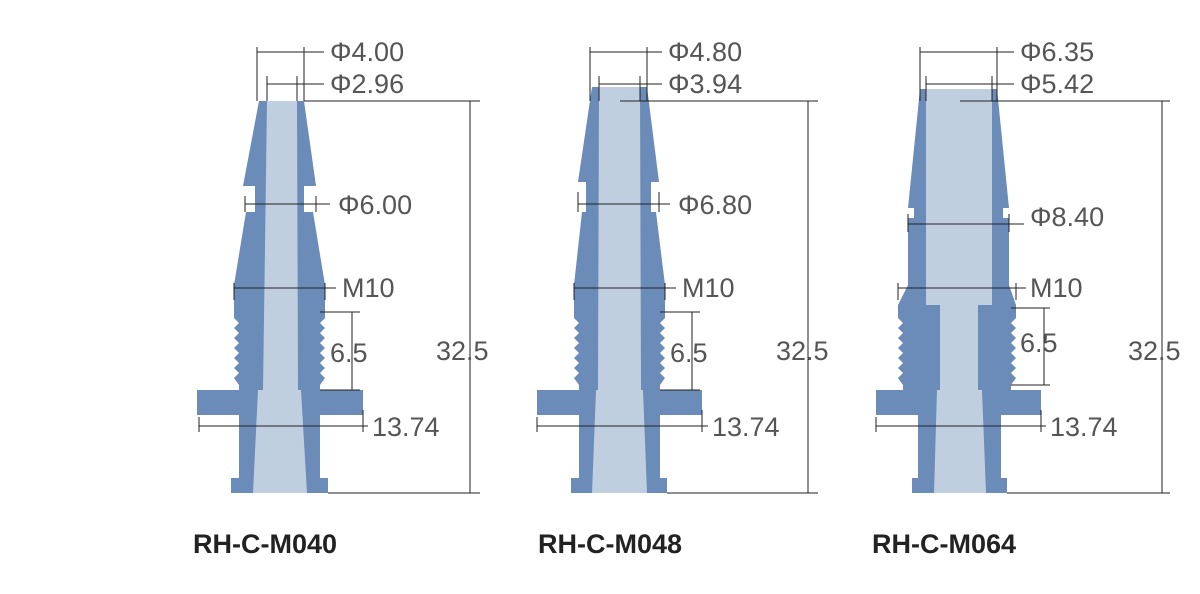 This screenshot has height=594, width=1200. Describe the element at coordinates (1057, 52) in the screenshot. I see `dim-outer-tip-label: Φ6.35` at that location.